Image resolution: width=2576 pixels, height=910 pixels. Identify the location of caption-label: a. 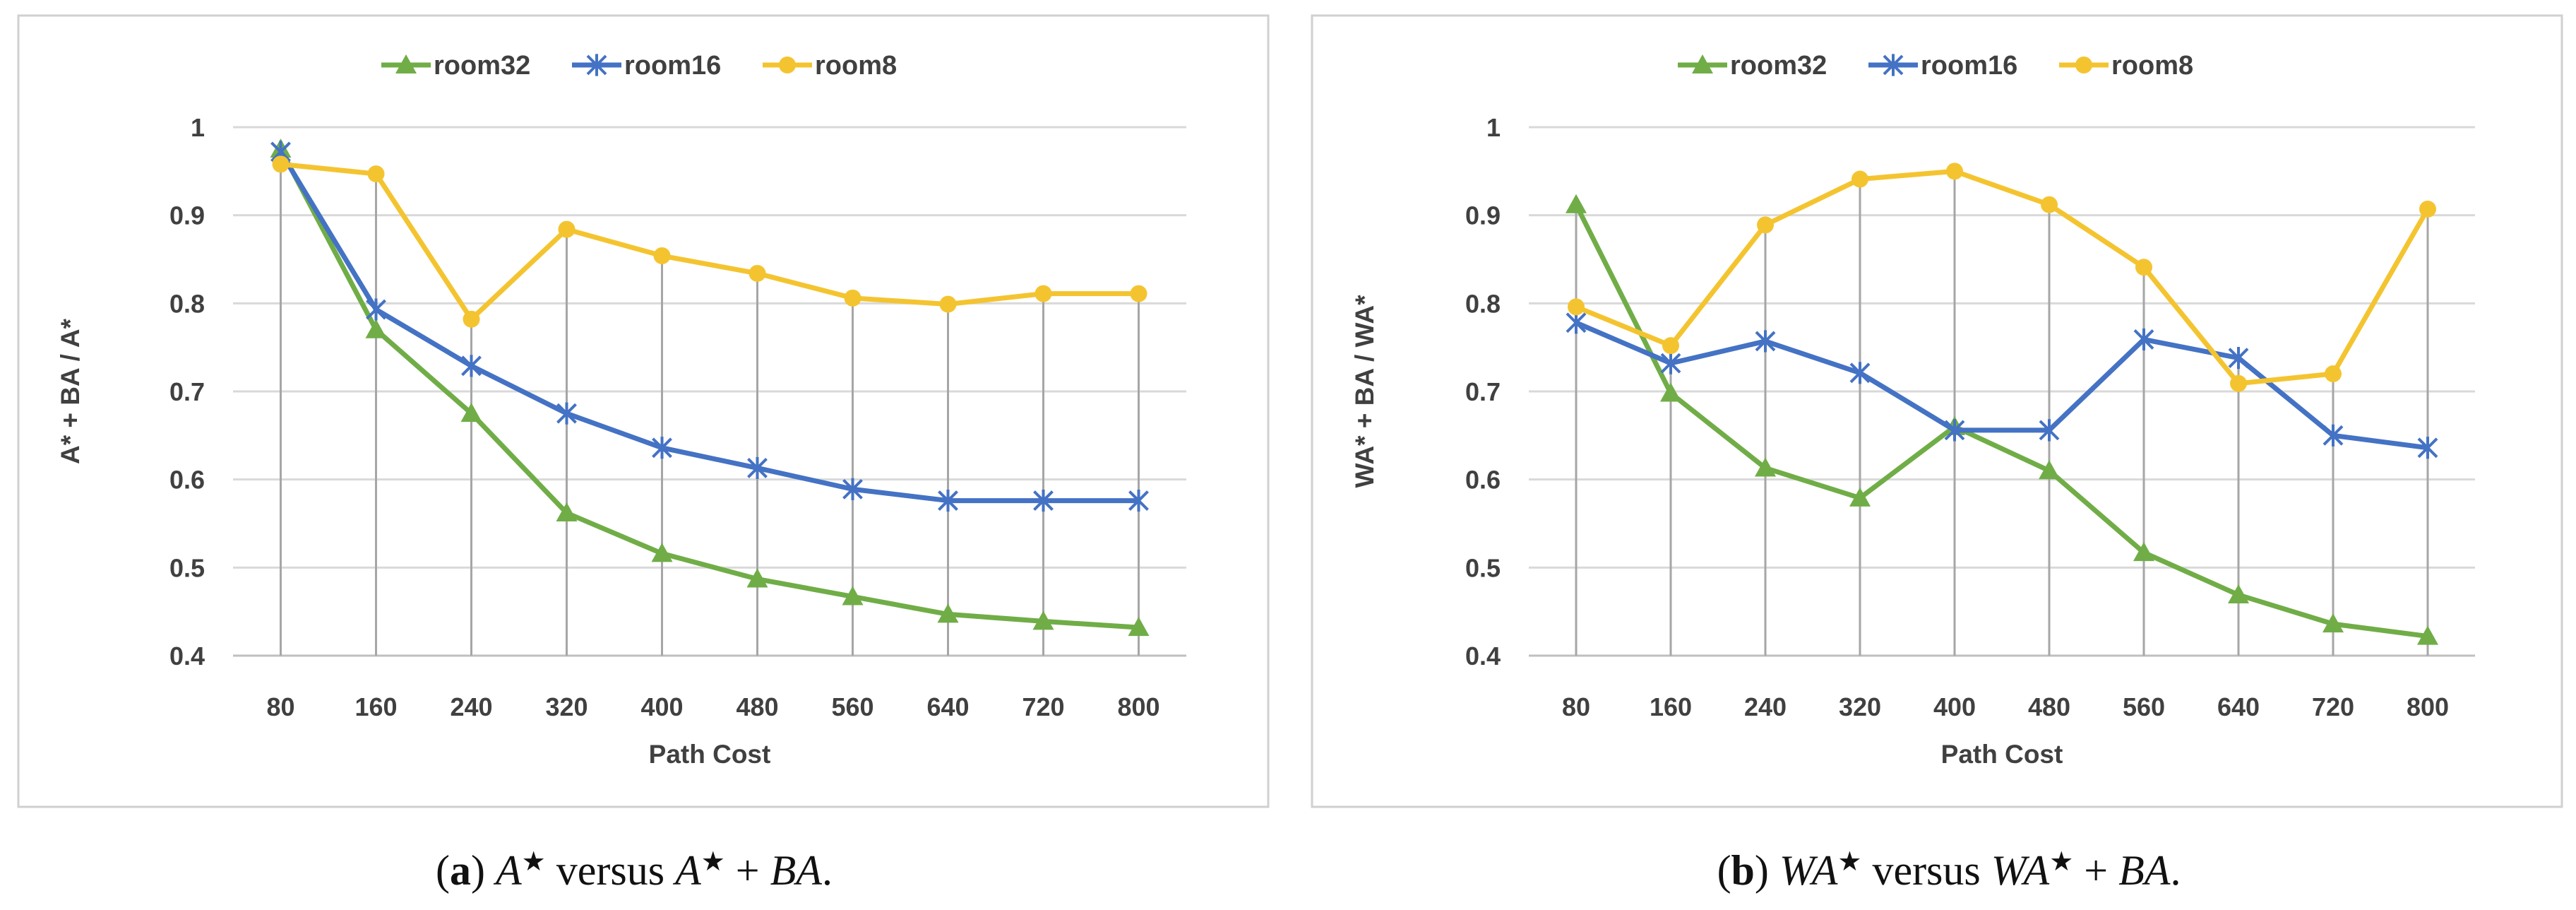
(460, 870).